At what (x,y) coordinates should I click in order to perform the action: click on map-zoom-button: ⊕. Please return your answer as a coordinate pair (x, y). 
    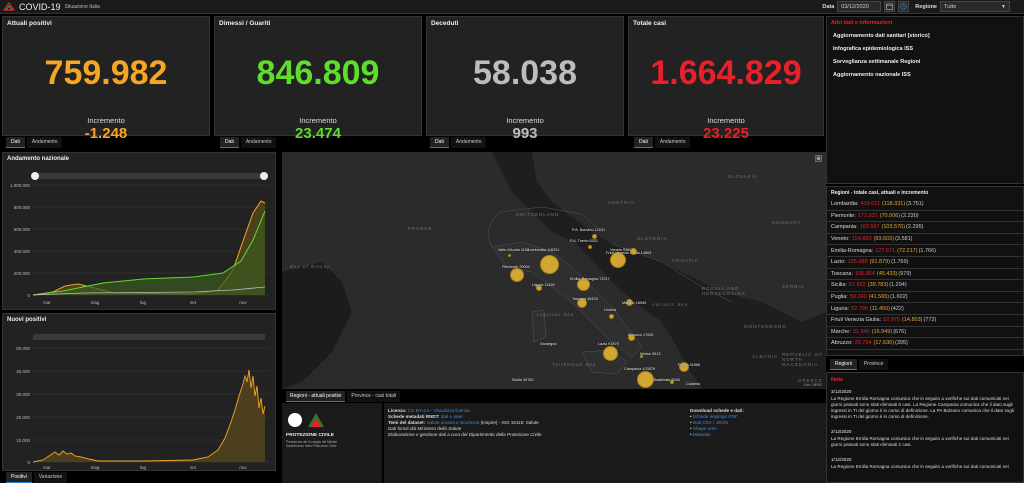
    Looking at the image, I should click on (818, 158).